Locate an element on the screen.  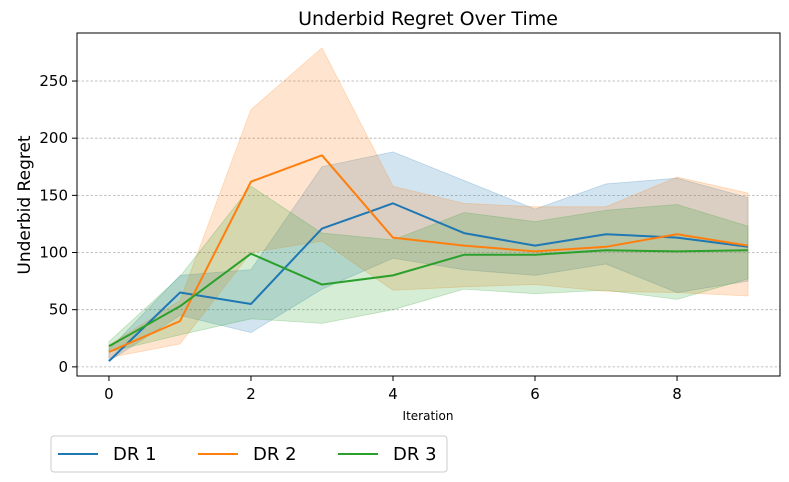
legend-label-series-1: DR 1 is located at coordinates (135, 454).